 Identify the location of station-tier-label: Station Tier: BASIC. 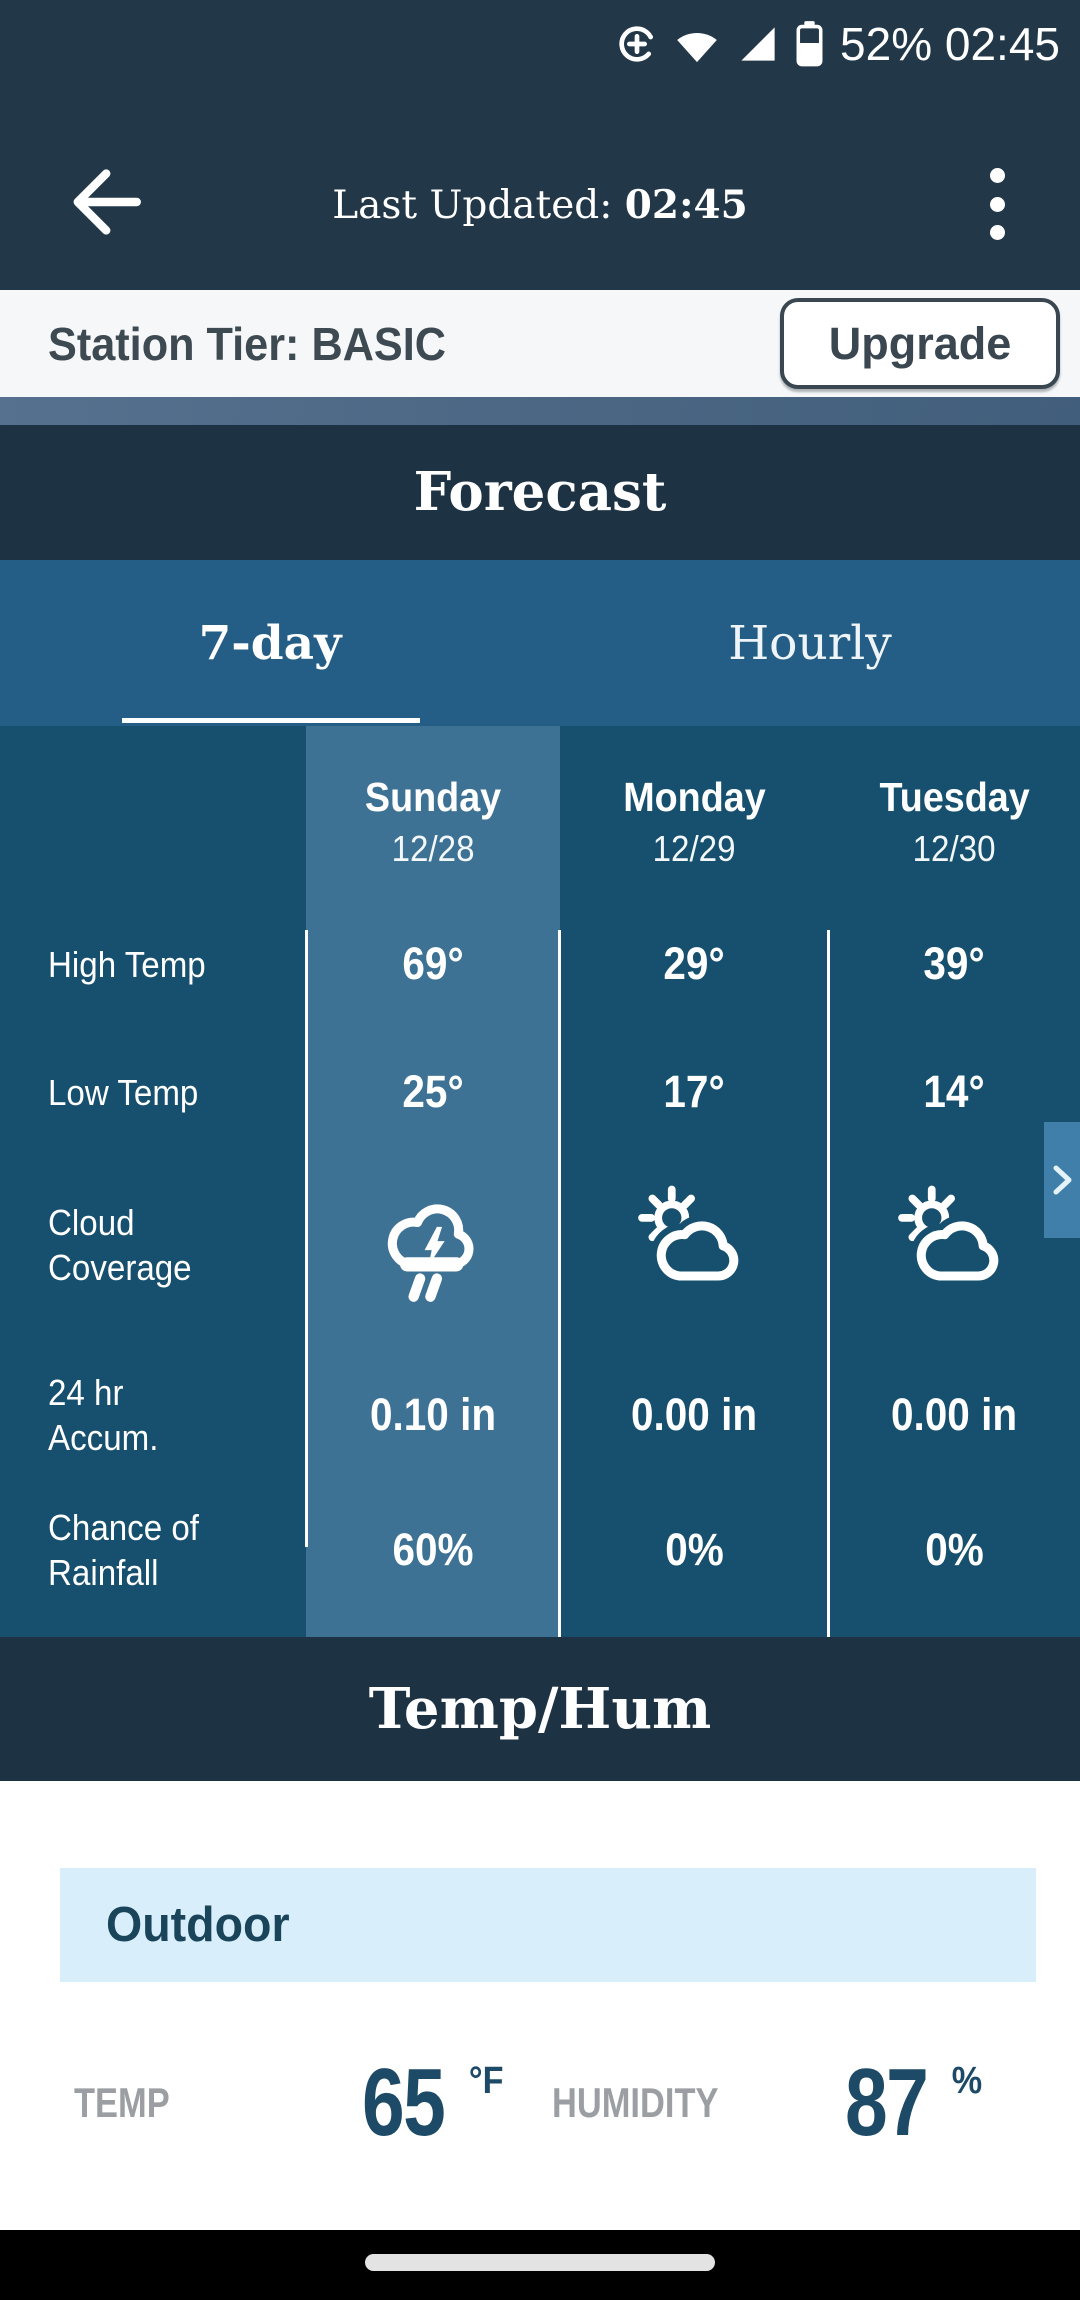
(247, 343).